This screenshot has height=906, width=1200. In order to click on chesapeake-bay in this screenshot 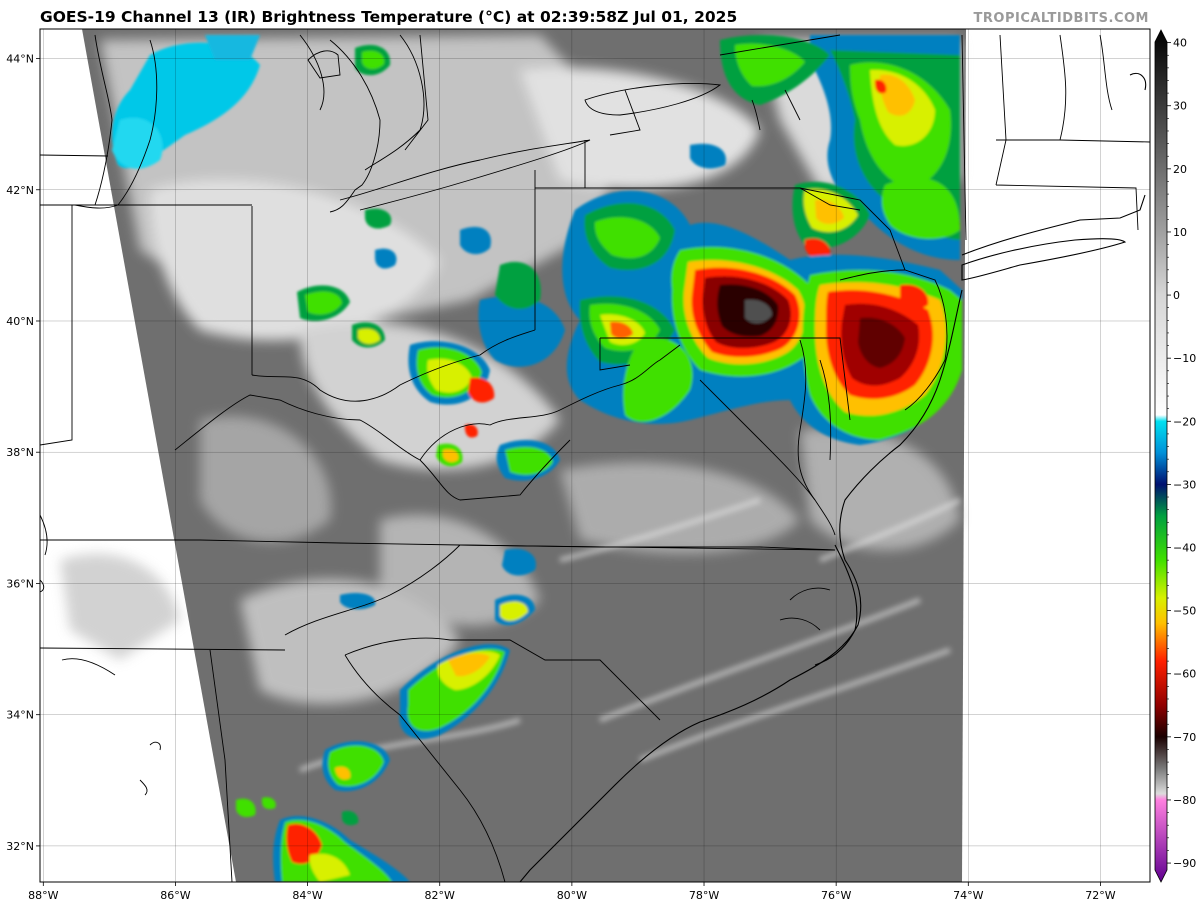, I will do `click(814, 420)`.